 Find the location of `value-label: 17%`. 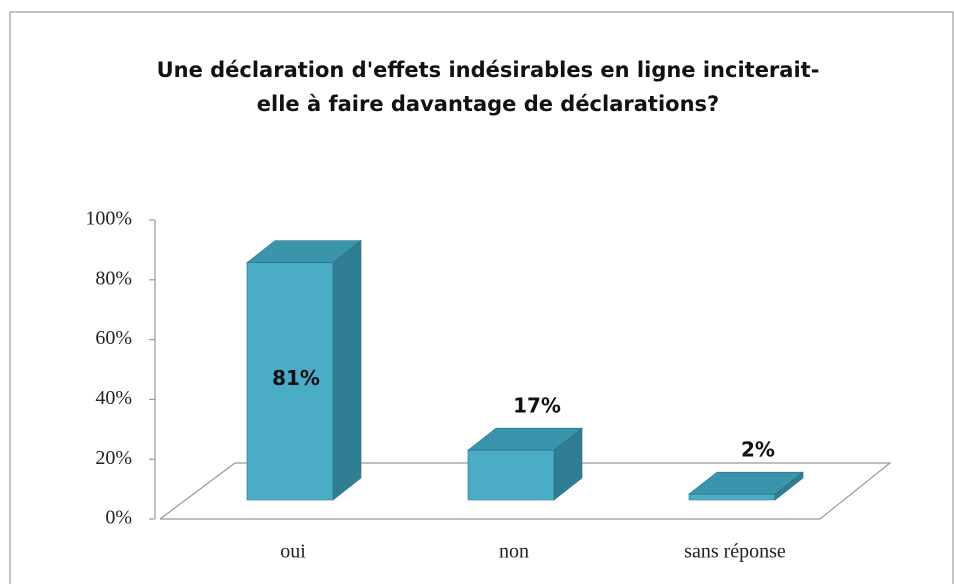

value-label: 17% is located at coordinates (537, 406).